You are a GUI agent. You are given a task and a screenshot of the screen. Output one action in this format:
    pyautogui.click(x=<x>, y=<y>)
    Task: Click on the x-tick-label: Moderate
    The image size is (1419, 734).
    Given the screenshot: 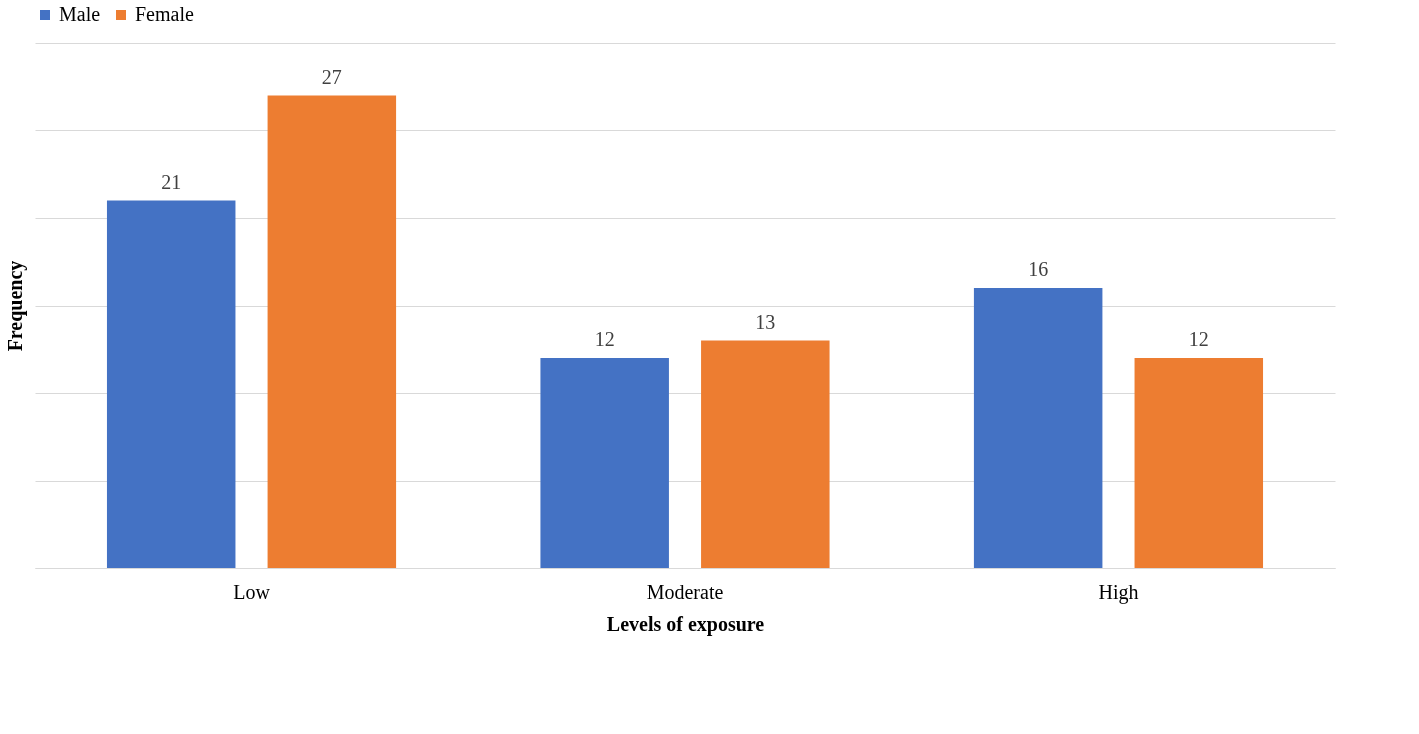 What is the action you would take?
    pyautogui.click(x=685, y=591)
    